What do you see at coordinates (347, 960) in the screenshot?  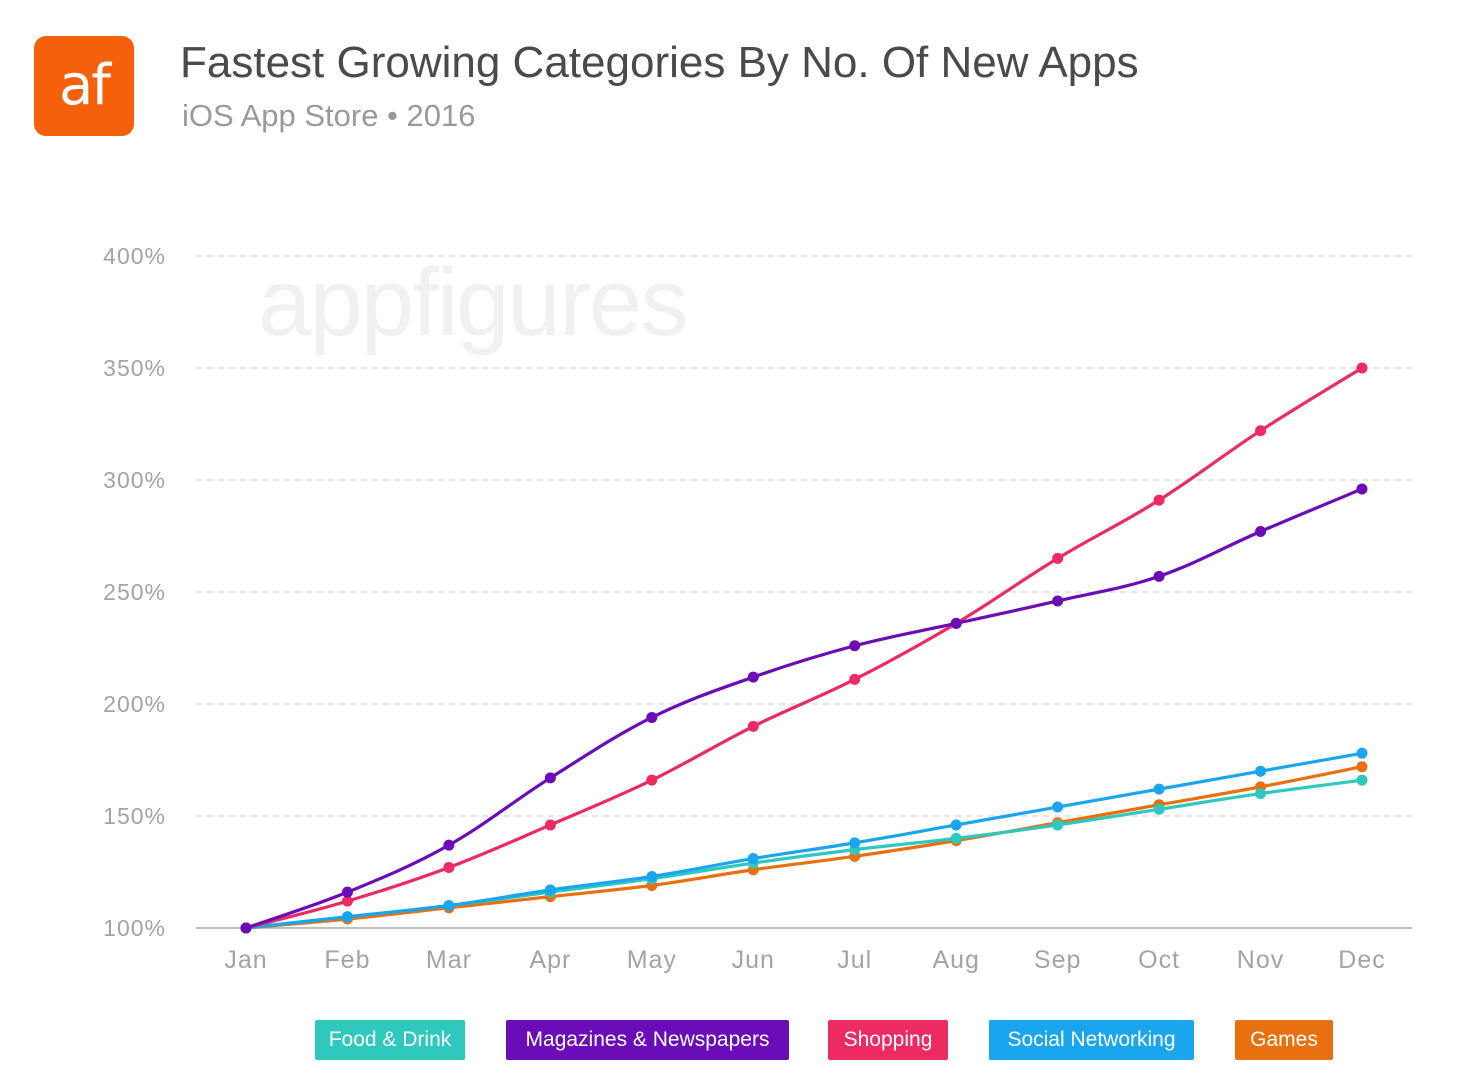 I see `x-tick-label: Feb` at bounding box center [347, 960].